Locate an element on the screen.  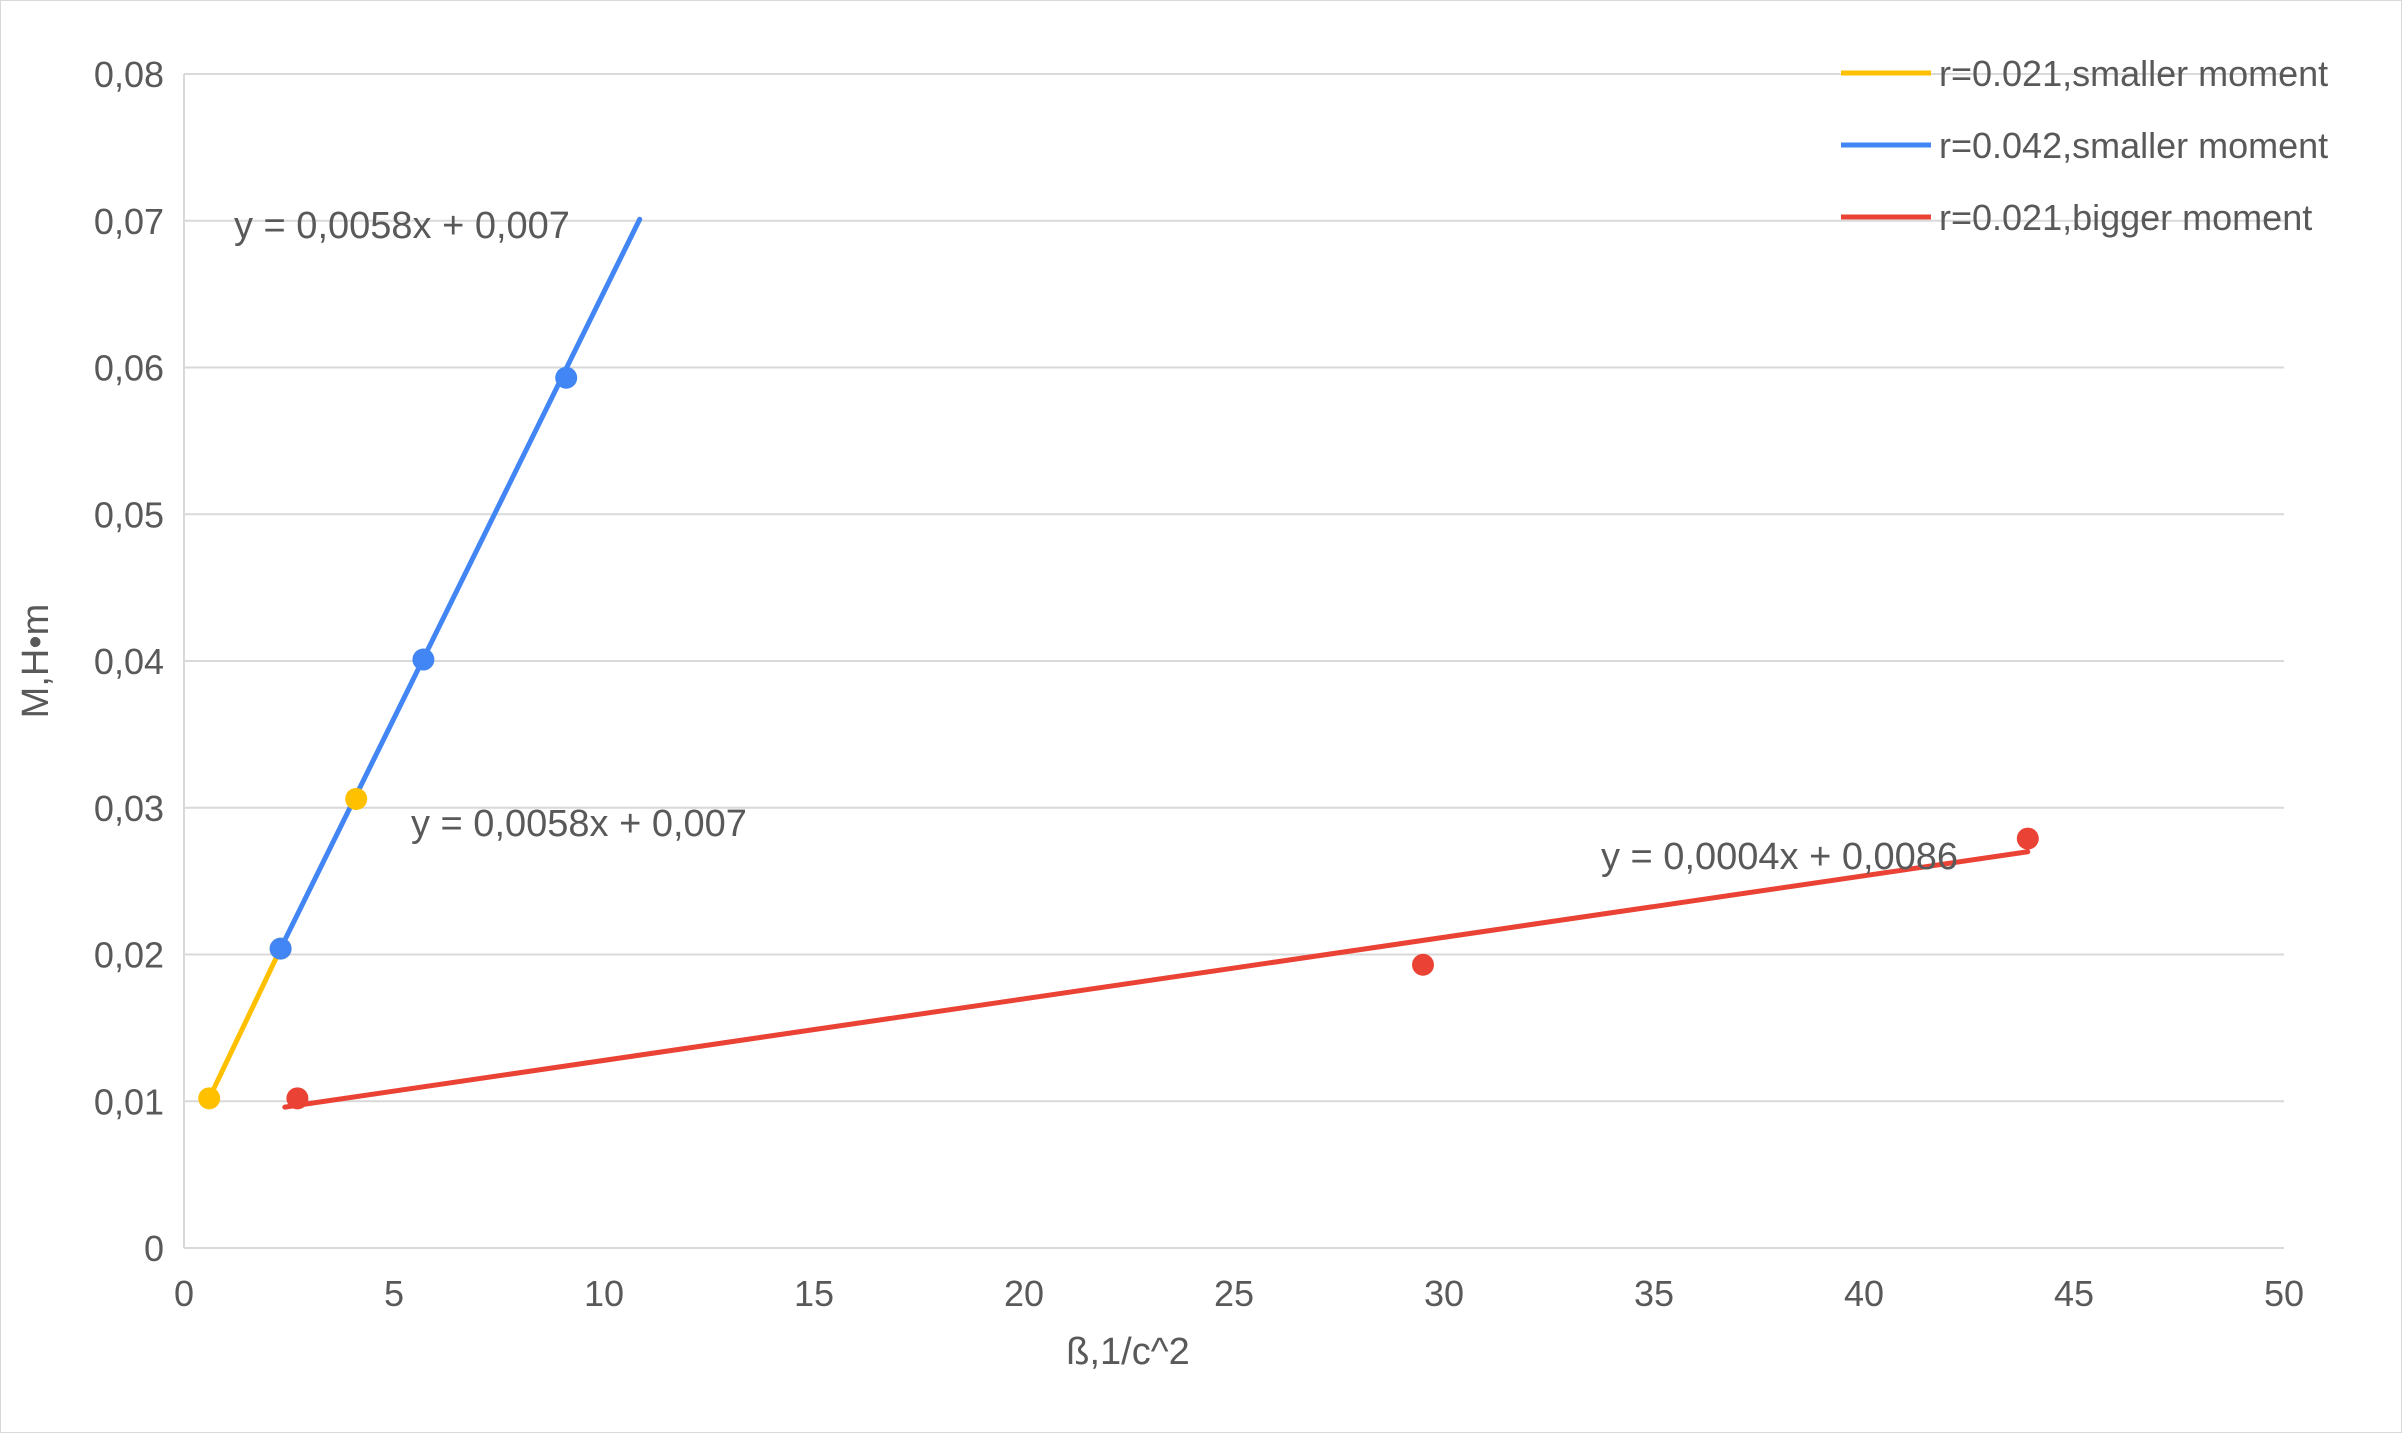
y-tick-label: 0,03 is located at coordinates (129, 808).